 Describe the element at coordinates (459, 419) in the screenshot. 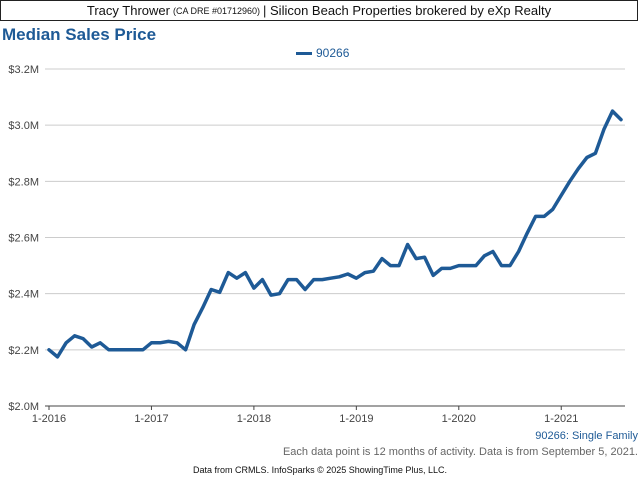

I see `x-tick-label: 1-2020` at that location.